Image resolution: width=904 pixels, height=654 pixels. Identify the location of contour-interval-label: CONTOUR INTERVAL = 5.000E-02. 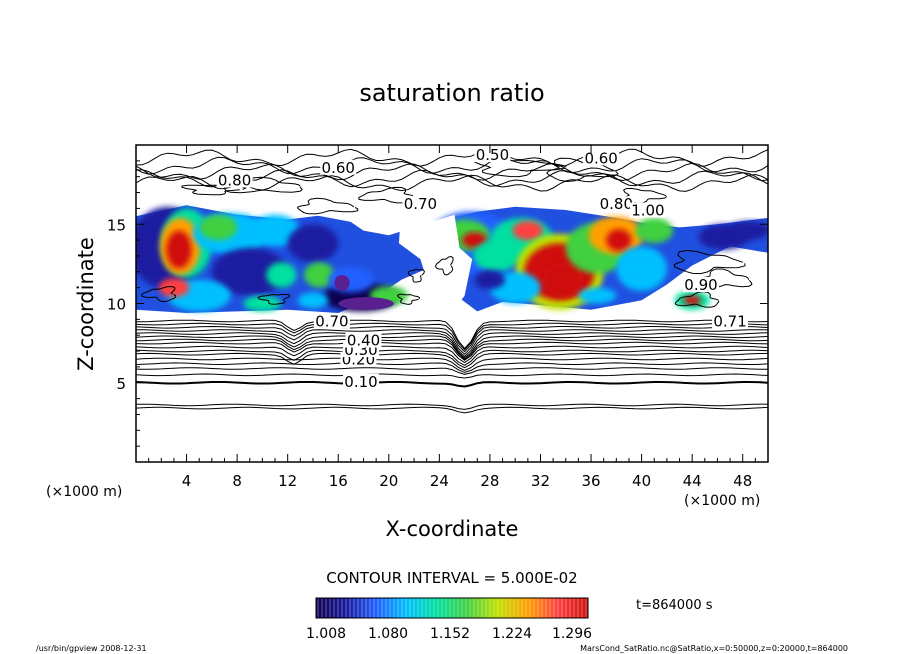
(451, 578).